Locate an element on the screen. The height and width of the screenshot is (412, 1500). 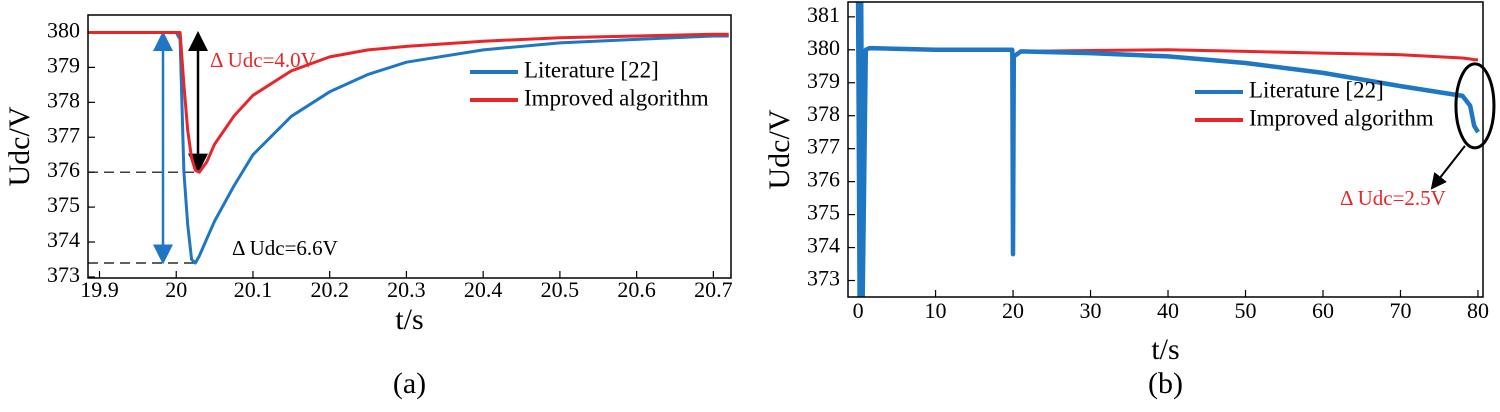
x-tick-label: 19.9 is located at coordinates (99, 289).